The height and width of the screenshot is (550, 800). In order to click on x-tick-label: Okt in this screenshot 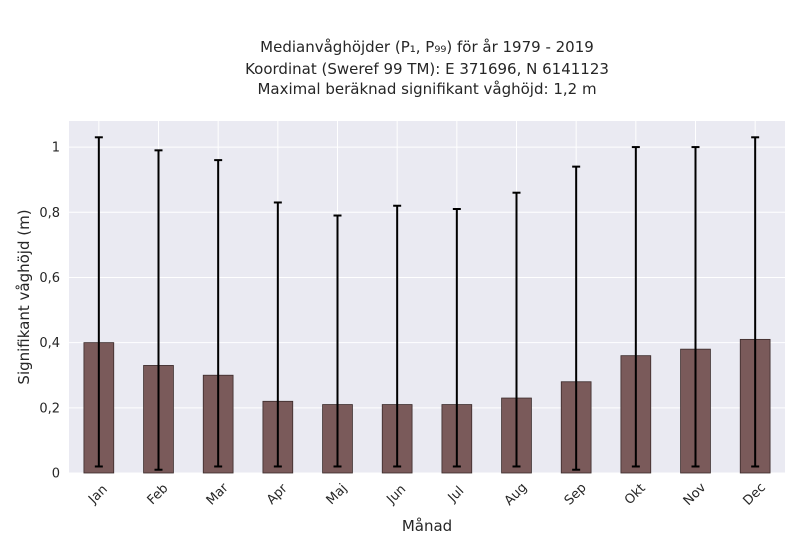, I will do `click(635, 494)`.